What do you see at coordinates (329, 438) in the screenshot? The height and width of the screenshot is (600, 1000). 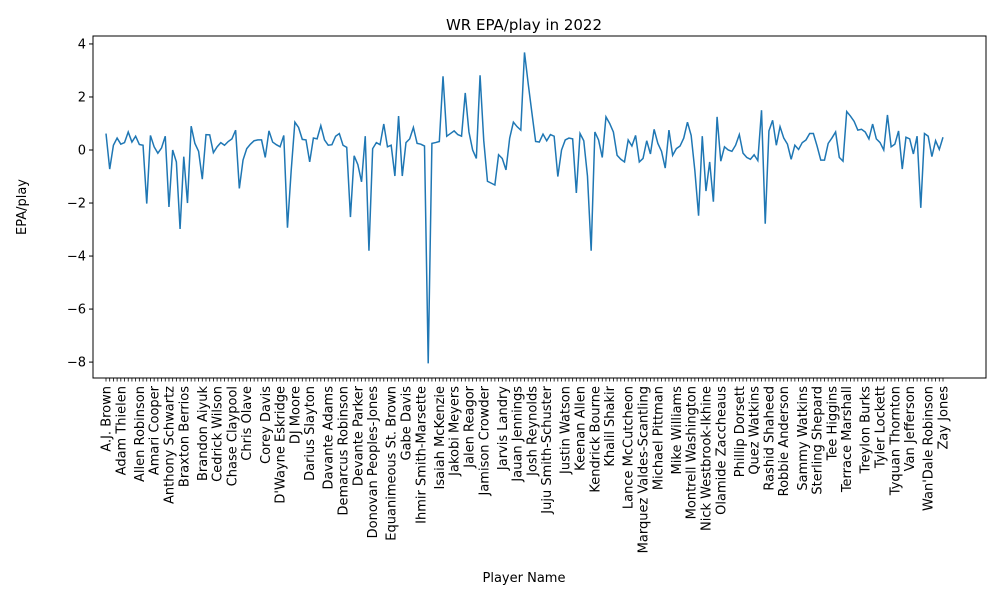 I see `x-tick-label: Davante Adams` at bounding box center [329, 438].